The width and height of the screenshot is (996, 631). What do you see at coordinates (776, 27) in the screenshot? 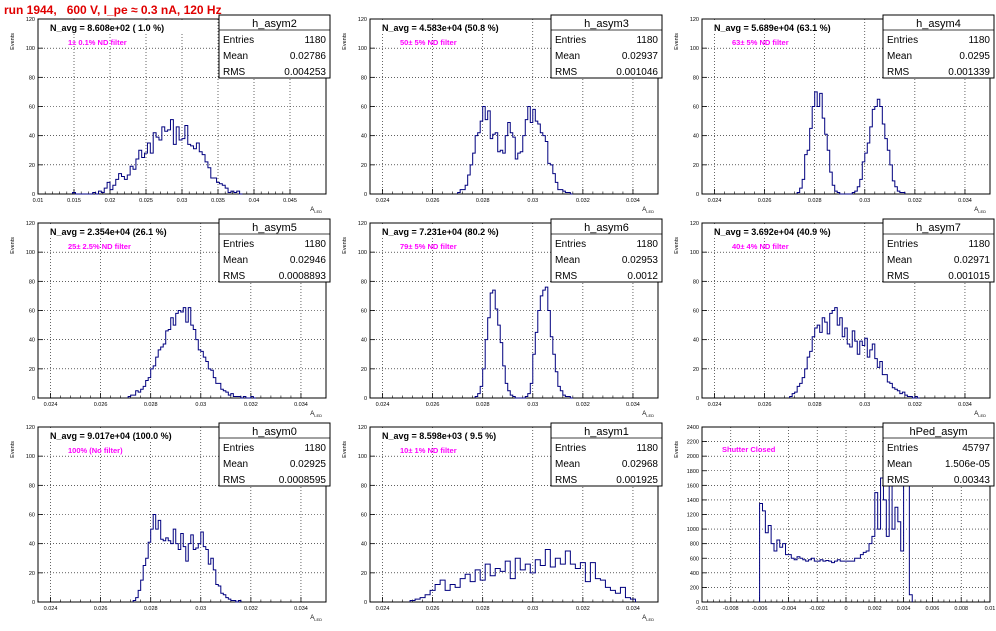
I see `navg-box: N_avg = 5.689e+04 (63.1 %)` at bounding box center [776, 27].